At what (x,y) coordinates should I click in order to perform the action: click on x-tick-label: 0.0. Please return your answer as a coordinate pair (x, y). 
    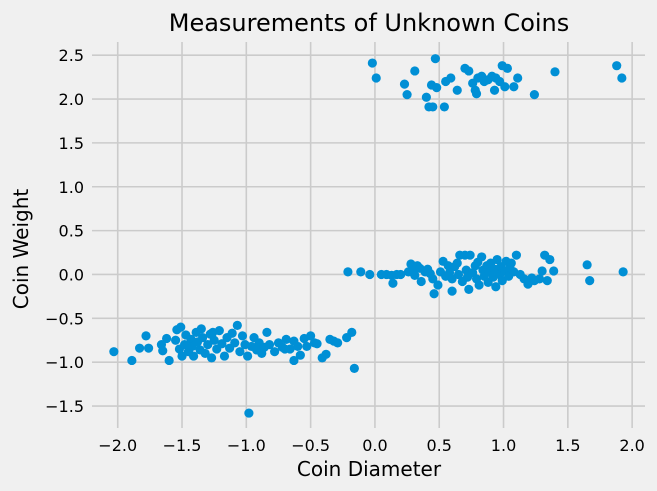
    Looking at the image, I should click on (374, 445).